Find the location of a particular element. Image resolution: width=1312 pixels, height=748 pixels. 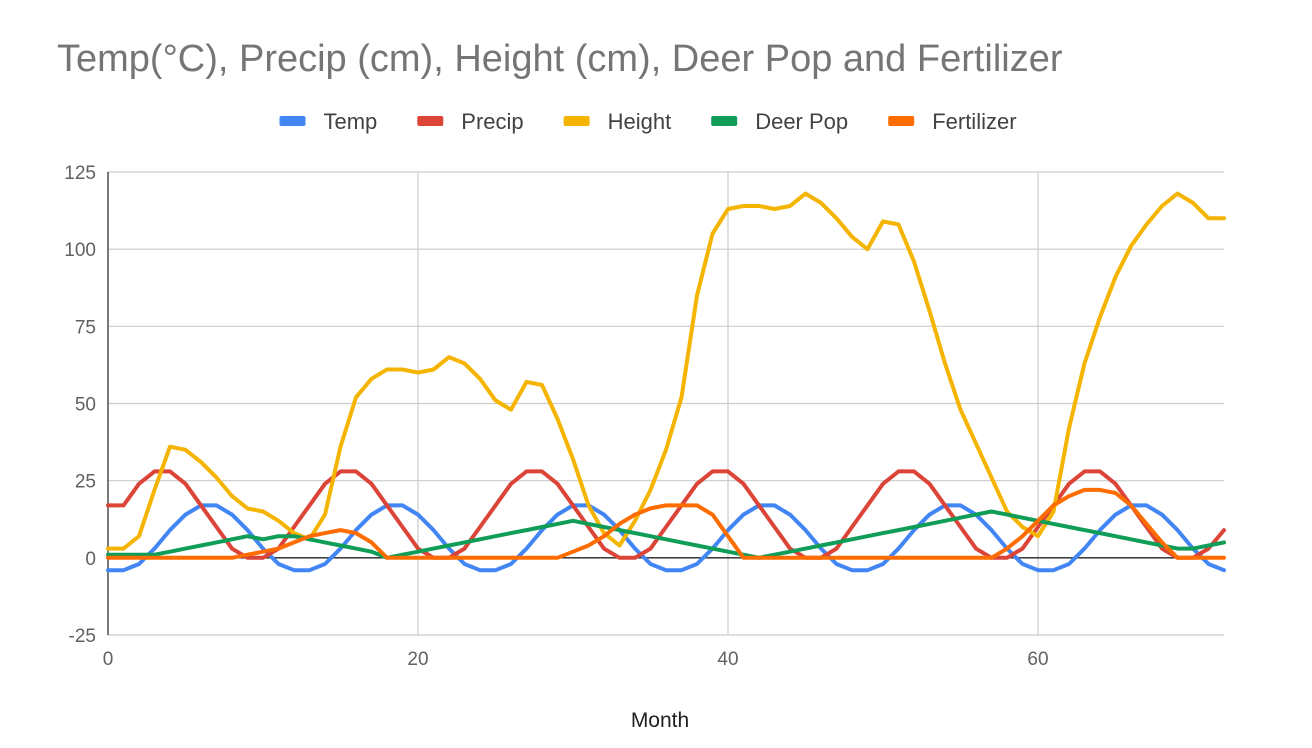

legend-label: Height is located at coordinates (640, 121).